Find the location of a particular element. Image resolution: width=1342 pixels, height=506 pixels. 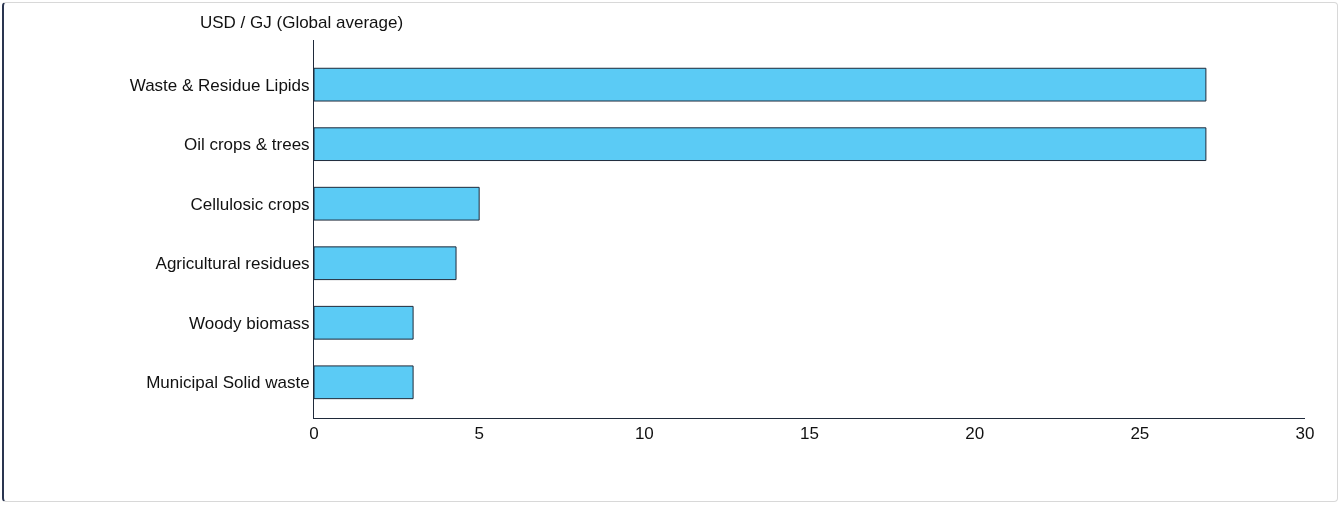

y-tick-label: Municipal Solid waste is located at coordinates (228, 383).